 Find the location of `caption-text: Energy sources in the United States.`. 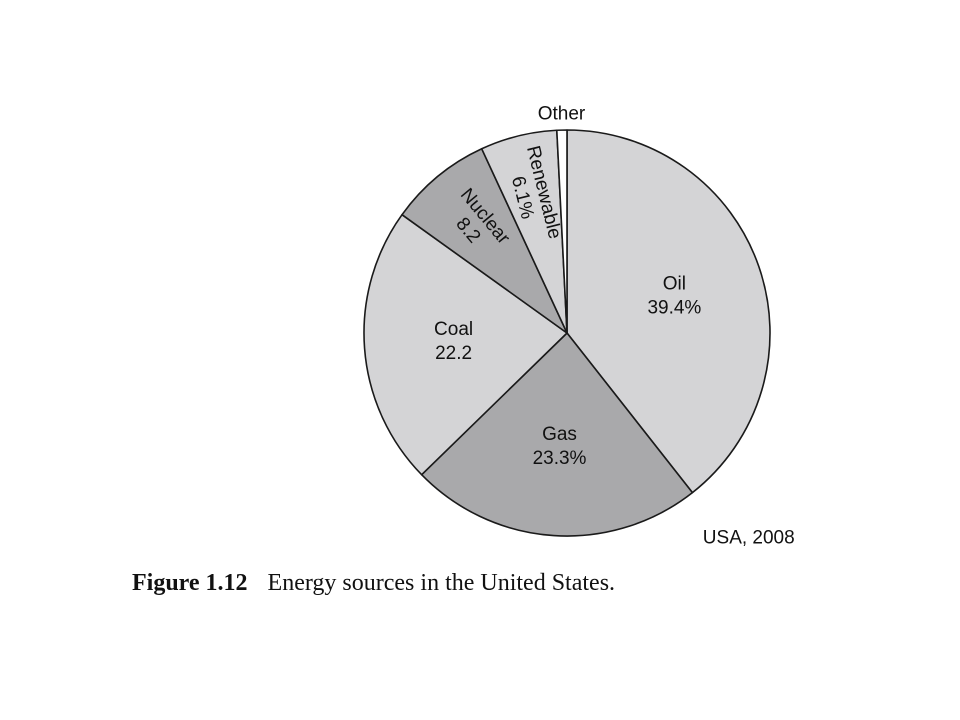

caption-text: Energy sources in the United States. is located at coordinates (441, 583).